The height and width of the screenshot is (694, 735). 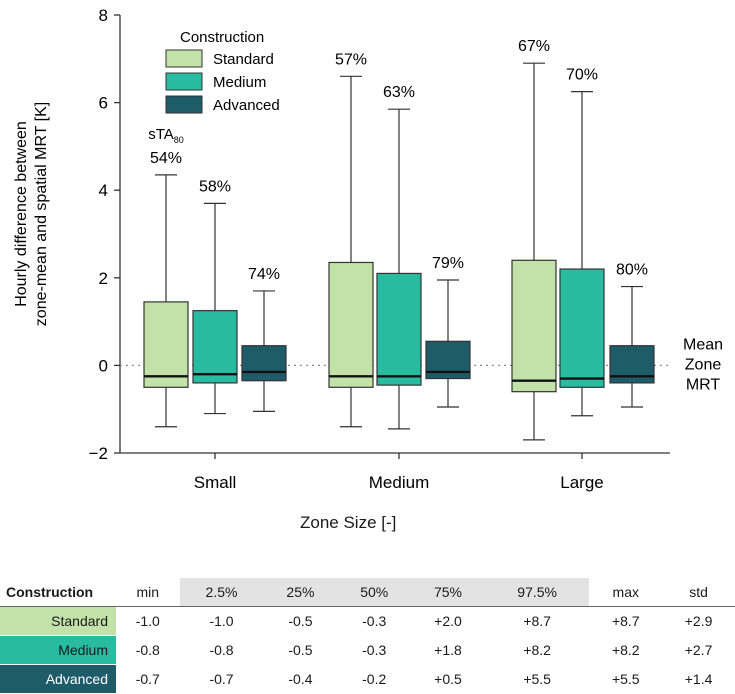 What do you see at coordinates (698, 592) in the screenshot?
I see `table-header-std: std` at bounding box center [698, 592].